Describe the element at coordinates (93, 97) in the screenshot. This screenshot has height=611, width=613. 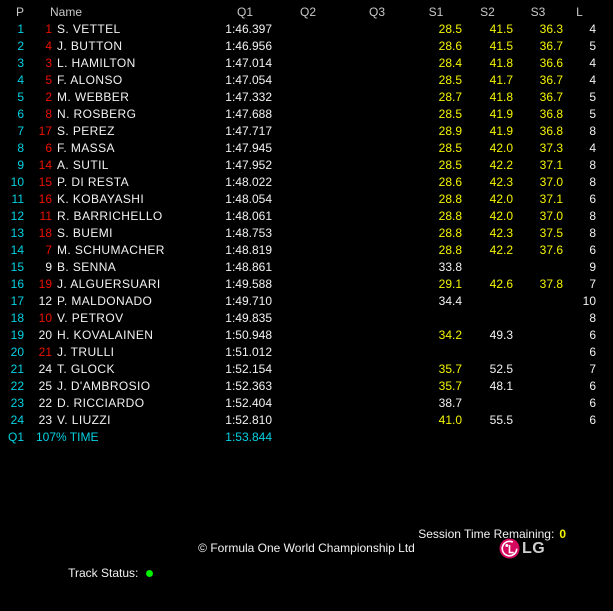
I see `driver-name-cell: M. WEBBER` at that location.